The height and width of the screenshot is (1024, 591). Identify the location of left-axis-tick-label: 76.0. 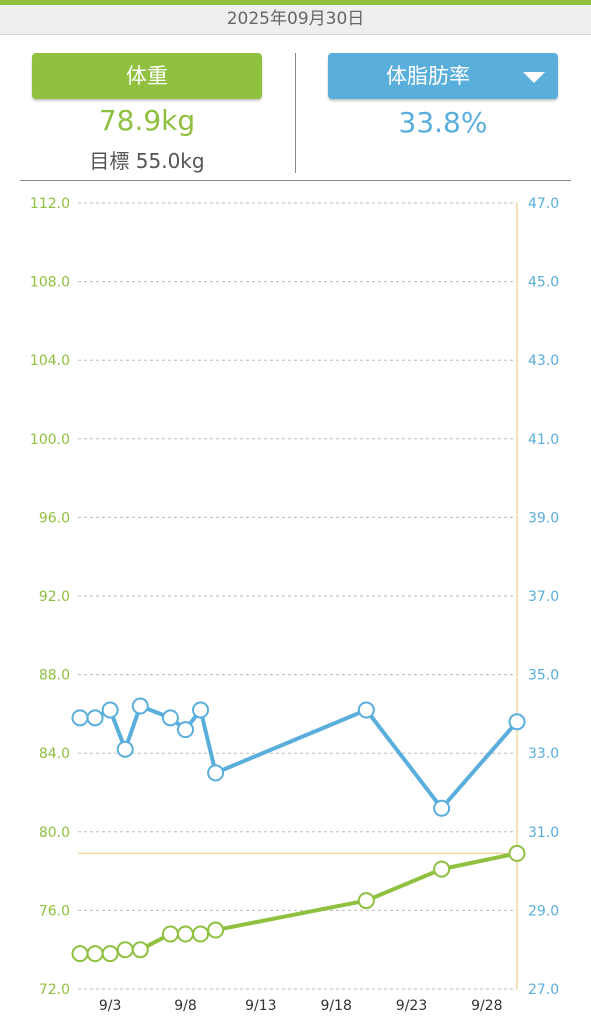
(54, 911).